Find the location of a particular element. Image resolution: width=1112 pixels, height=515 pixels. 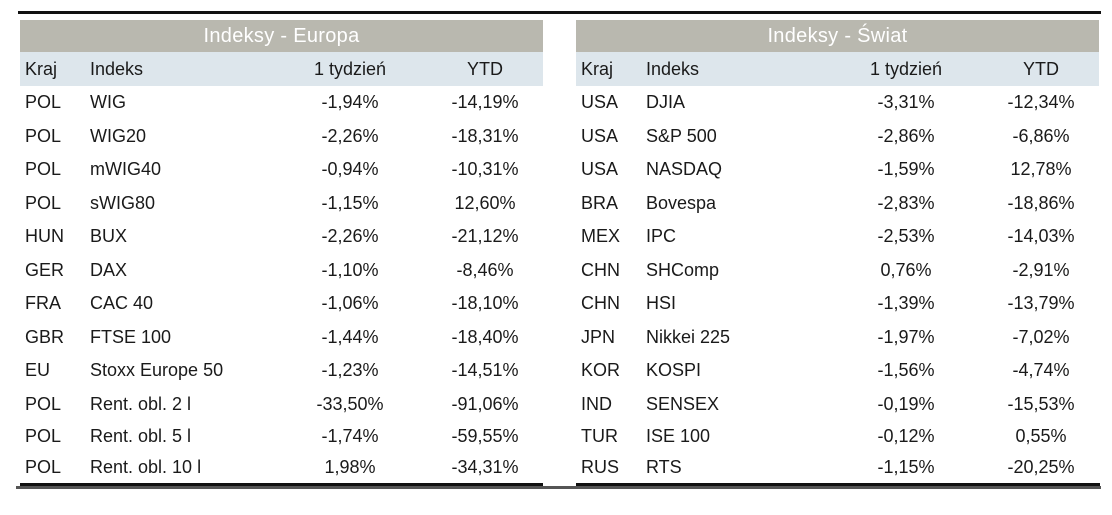

table-row: USA NASDAQ -1,59% 12,78% is located at coordinates (837, 170).